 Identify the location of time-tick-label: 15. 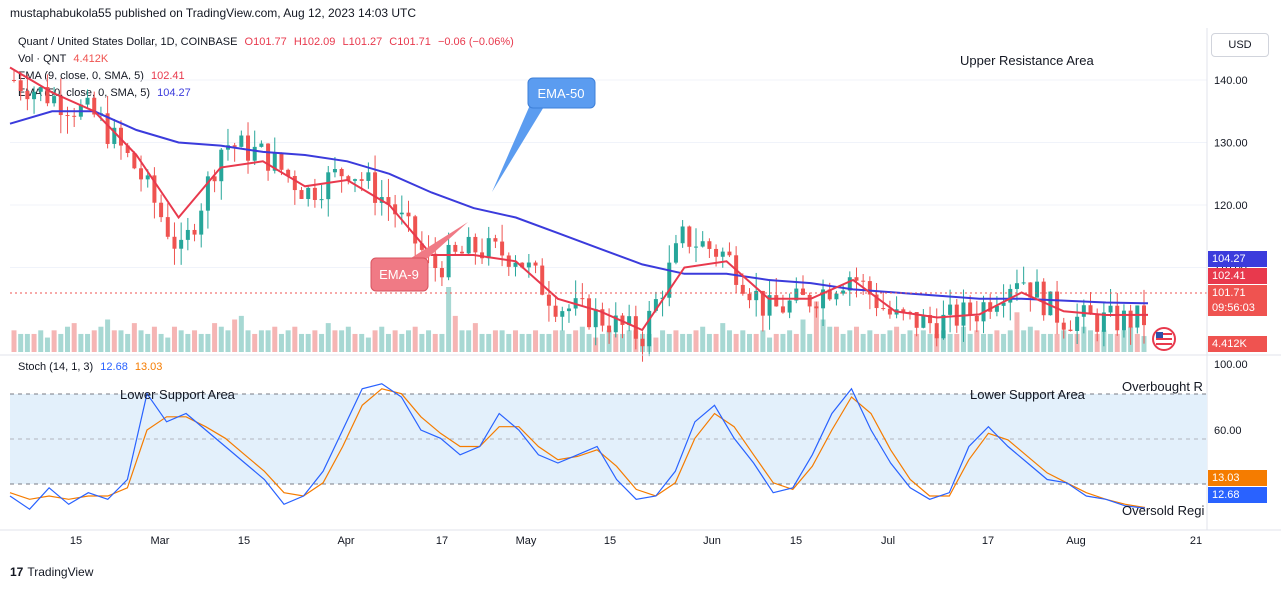
(244, 541).